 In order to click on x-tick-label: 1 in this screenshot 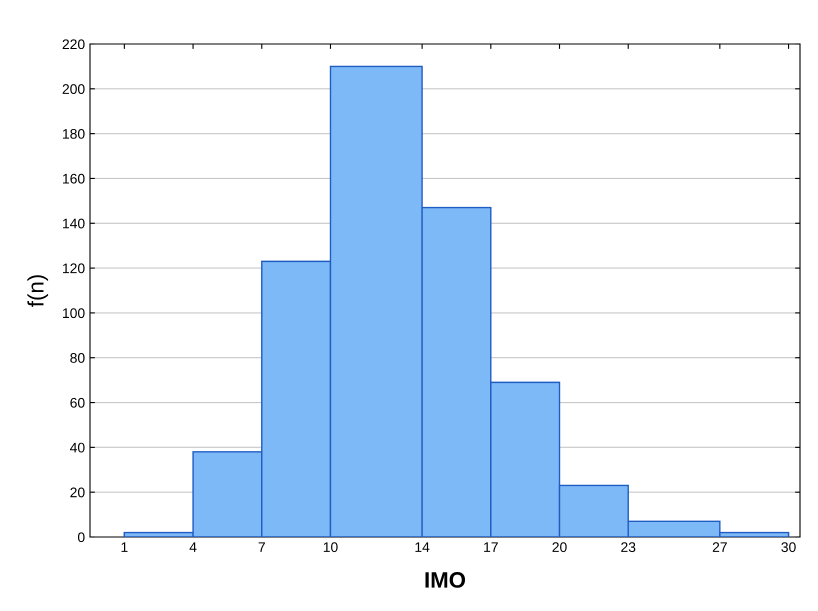, I will do `click(125, 547)`.